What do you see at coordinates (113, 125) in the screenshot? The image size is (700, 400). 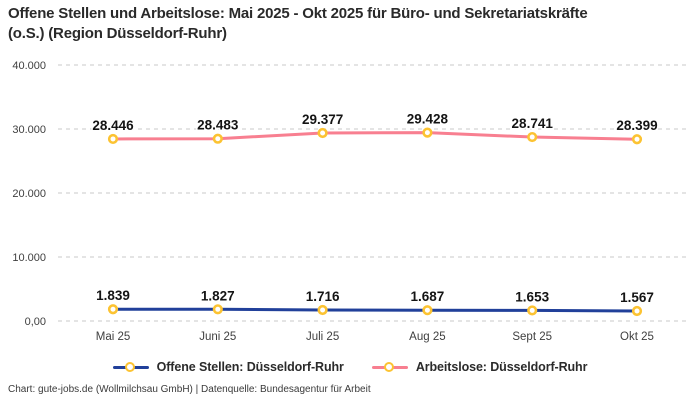 I see `data-point-label: 28.446` at bounding box center [113, 125].